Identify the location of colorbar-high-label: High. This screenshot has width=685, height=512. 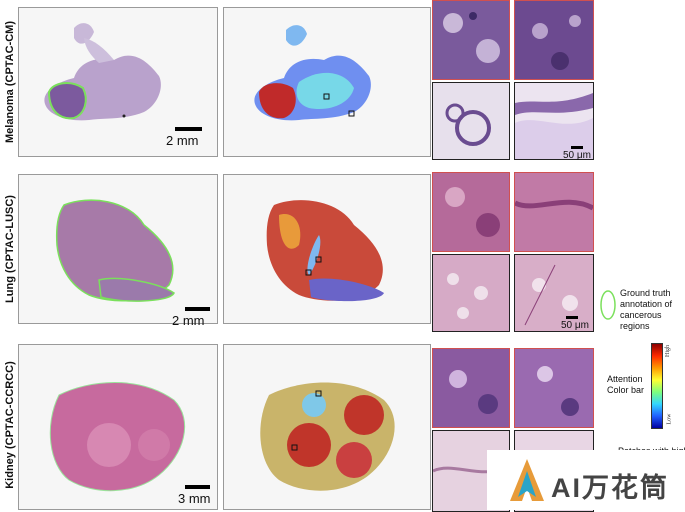
(668, 351).